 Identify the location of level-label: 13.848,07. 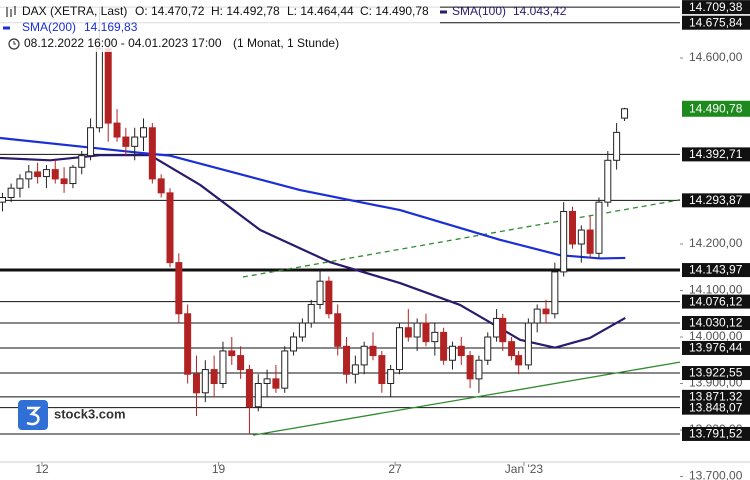
(716, 407).